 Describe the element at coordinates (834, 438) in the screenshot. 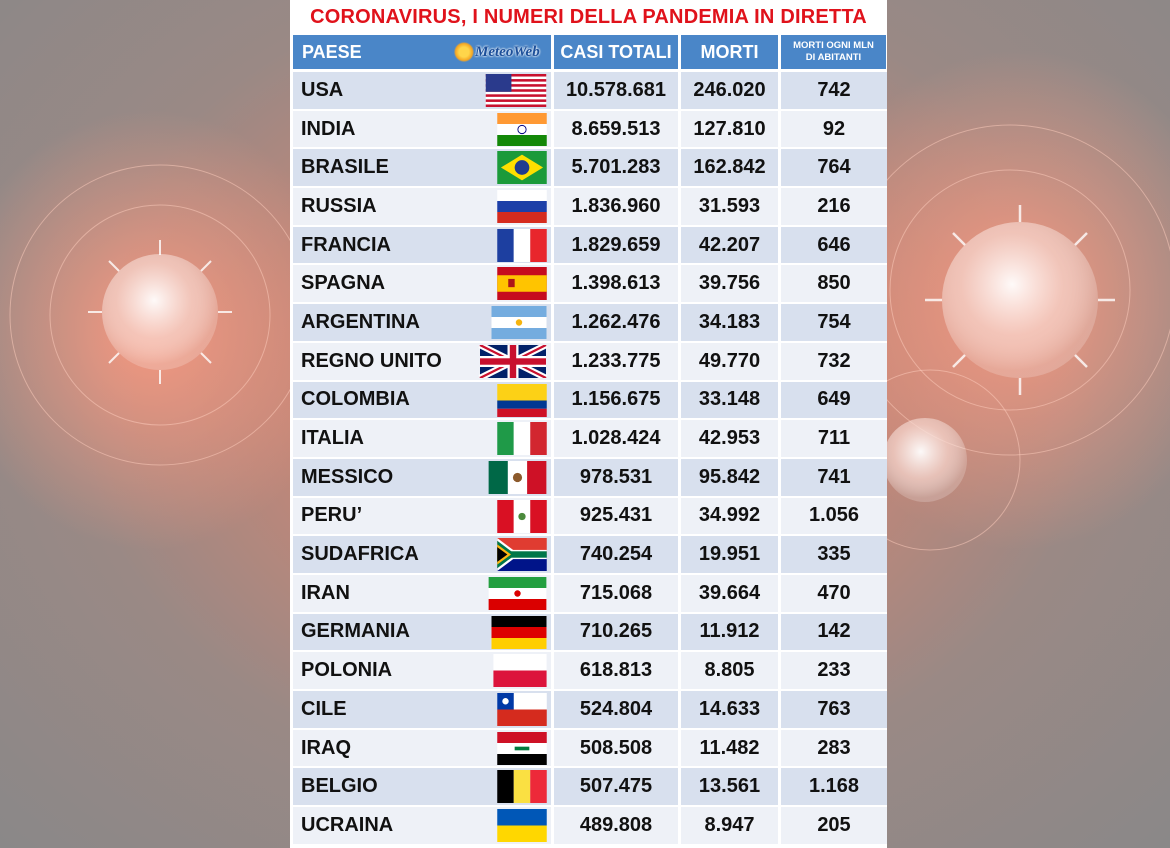

I see `deaths-per-million-cell: 711` at that location.